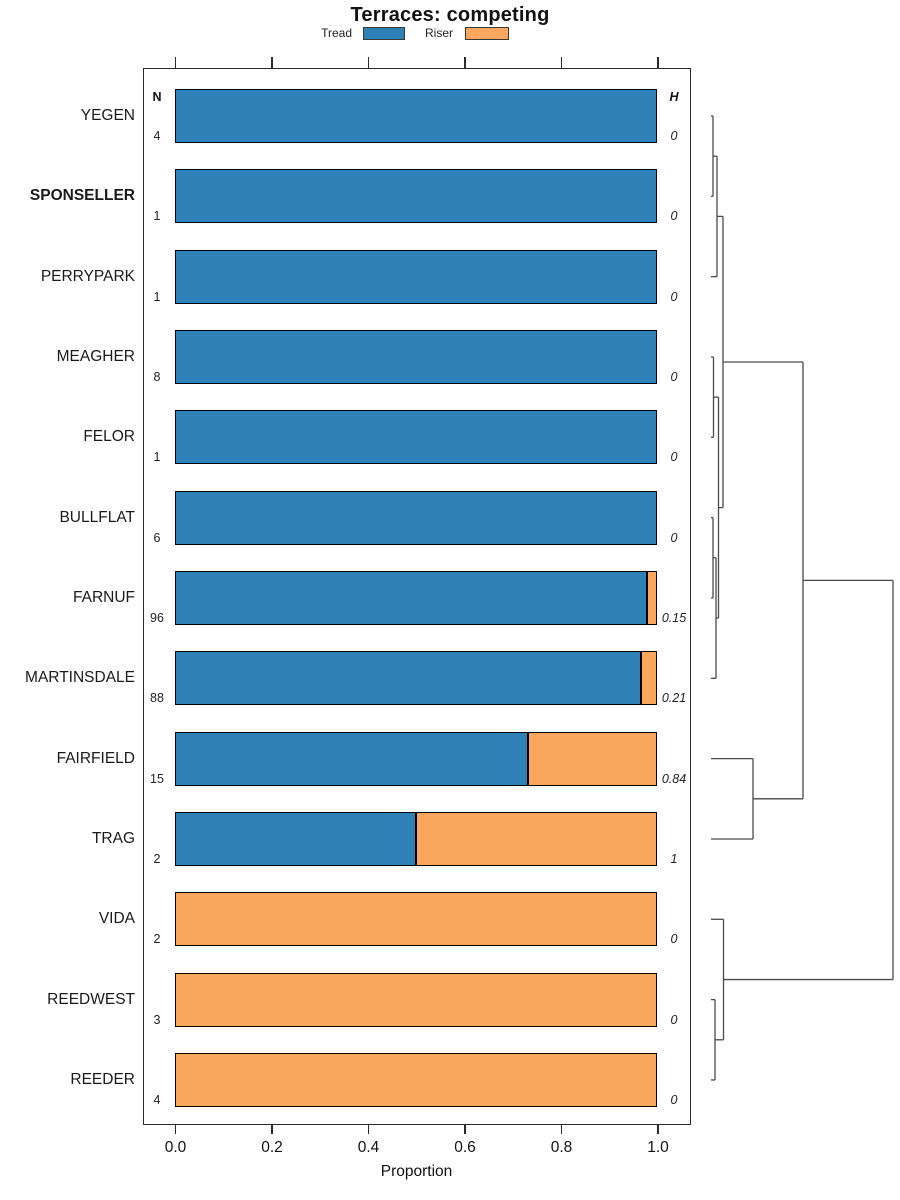 Image resolution: width=900 pixels, height=1200 pixels. Describe the element at coordinates (450, 15) in the screenshot. I see `chart-title: Terraces: competing` at that location.